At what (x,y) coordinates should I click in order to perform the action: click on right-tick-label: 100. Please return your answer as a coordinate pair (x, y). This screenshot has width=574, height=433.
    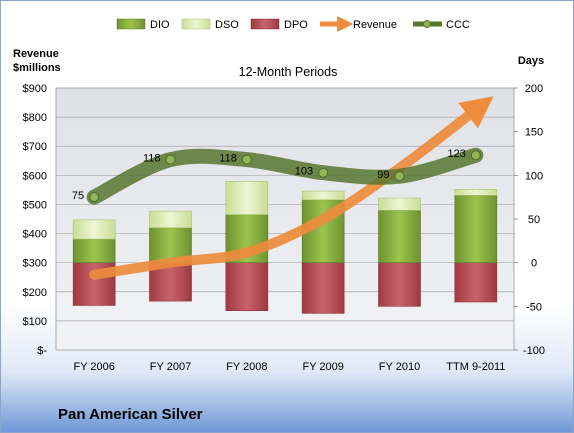
    Looking at the image, I should click on (534, 176).